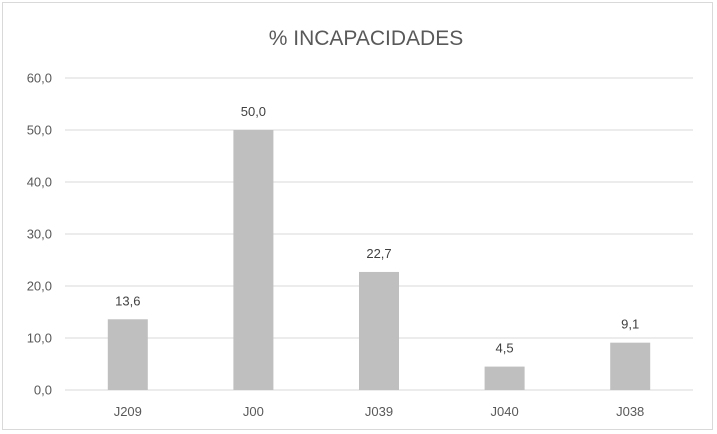  What do you see at coordinates (253, 111) in the screenshot?
I see `data-label: 50,0` at bounding box center [253, 111].